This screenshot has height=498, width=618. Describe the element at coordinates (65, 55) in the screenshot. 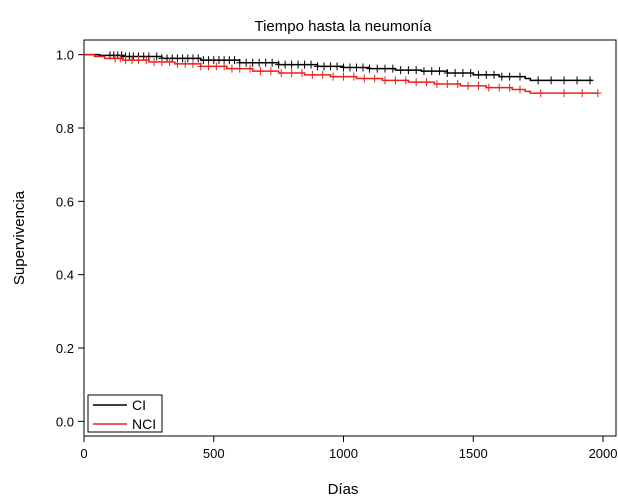

I see `y-tick-label: 1.0` at that location.